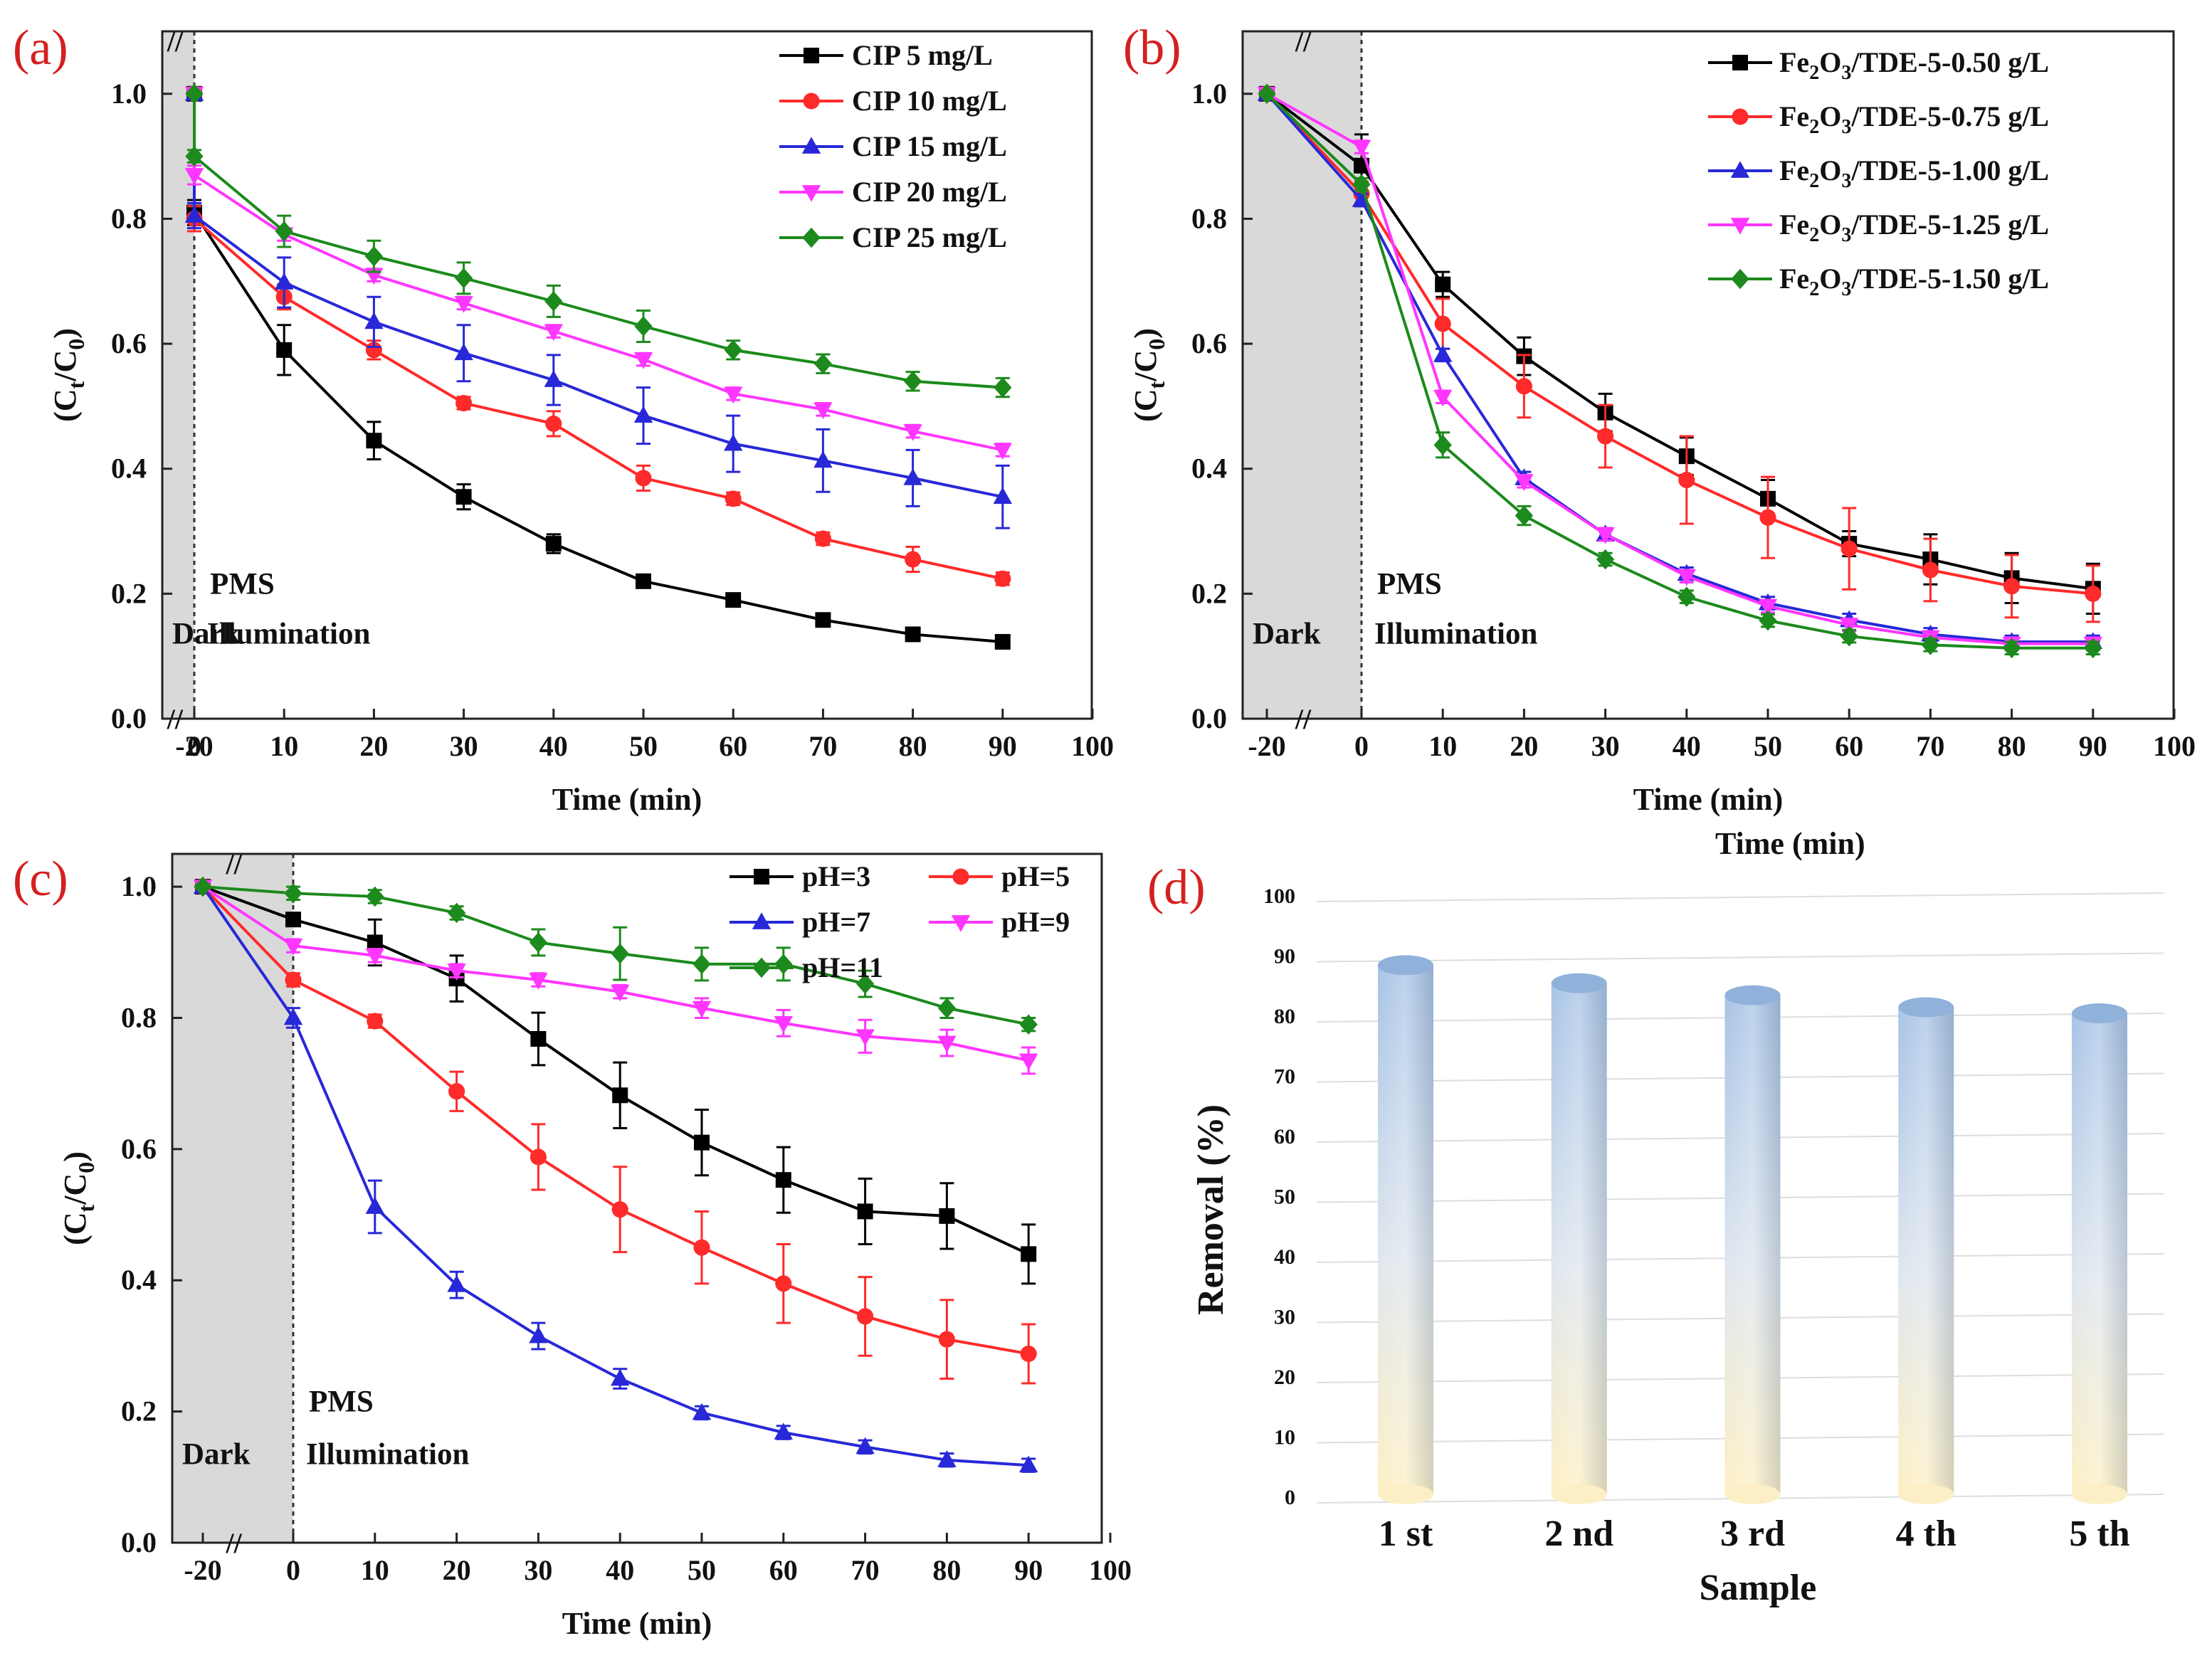  I want to click on grid-line, so click(1740, 897).